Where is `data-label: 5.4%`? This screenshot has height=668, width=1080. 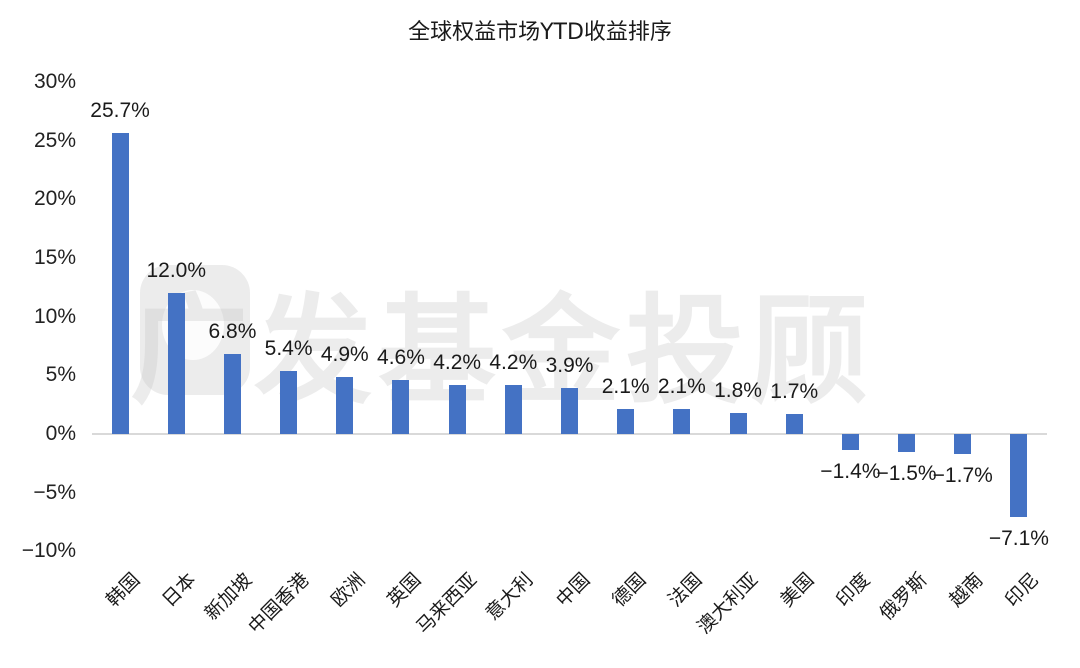 data-label: 5.4% is located at coordinates (288, 348).